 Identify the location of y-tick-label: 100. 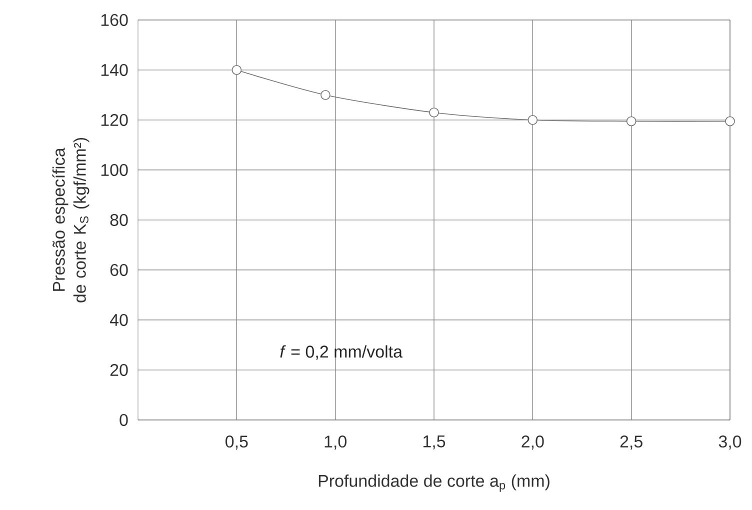
(114, 170).